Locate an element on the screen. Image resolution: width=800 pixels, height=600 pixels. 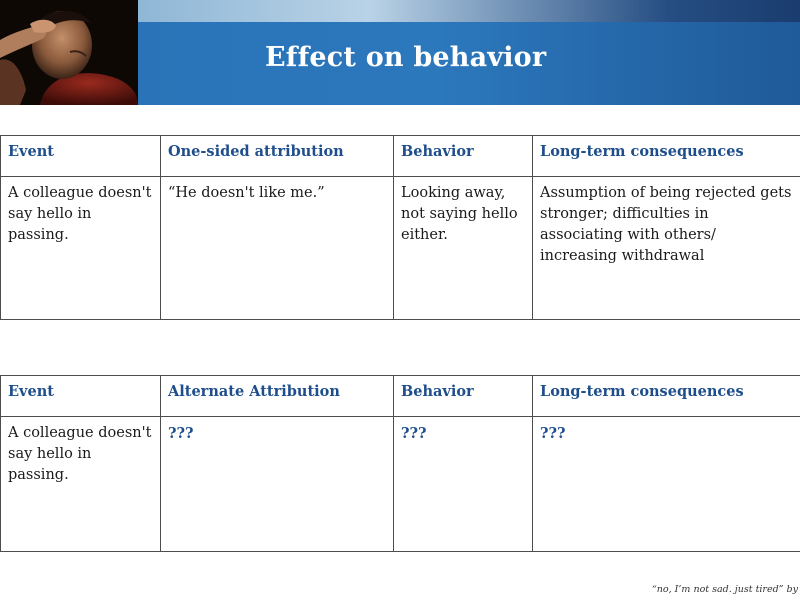
header-attribution: Alternate Attribution is located at coordinates (277, 396).